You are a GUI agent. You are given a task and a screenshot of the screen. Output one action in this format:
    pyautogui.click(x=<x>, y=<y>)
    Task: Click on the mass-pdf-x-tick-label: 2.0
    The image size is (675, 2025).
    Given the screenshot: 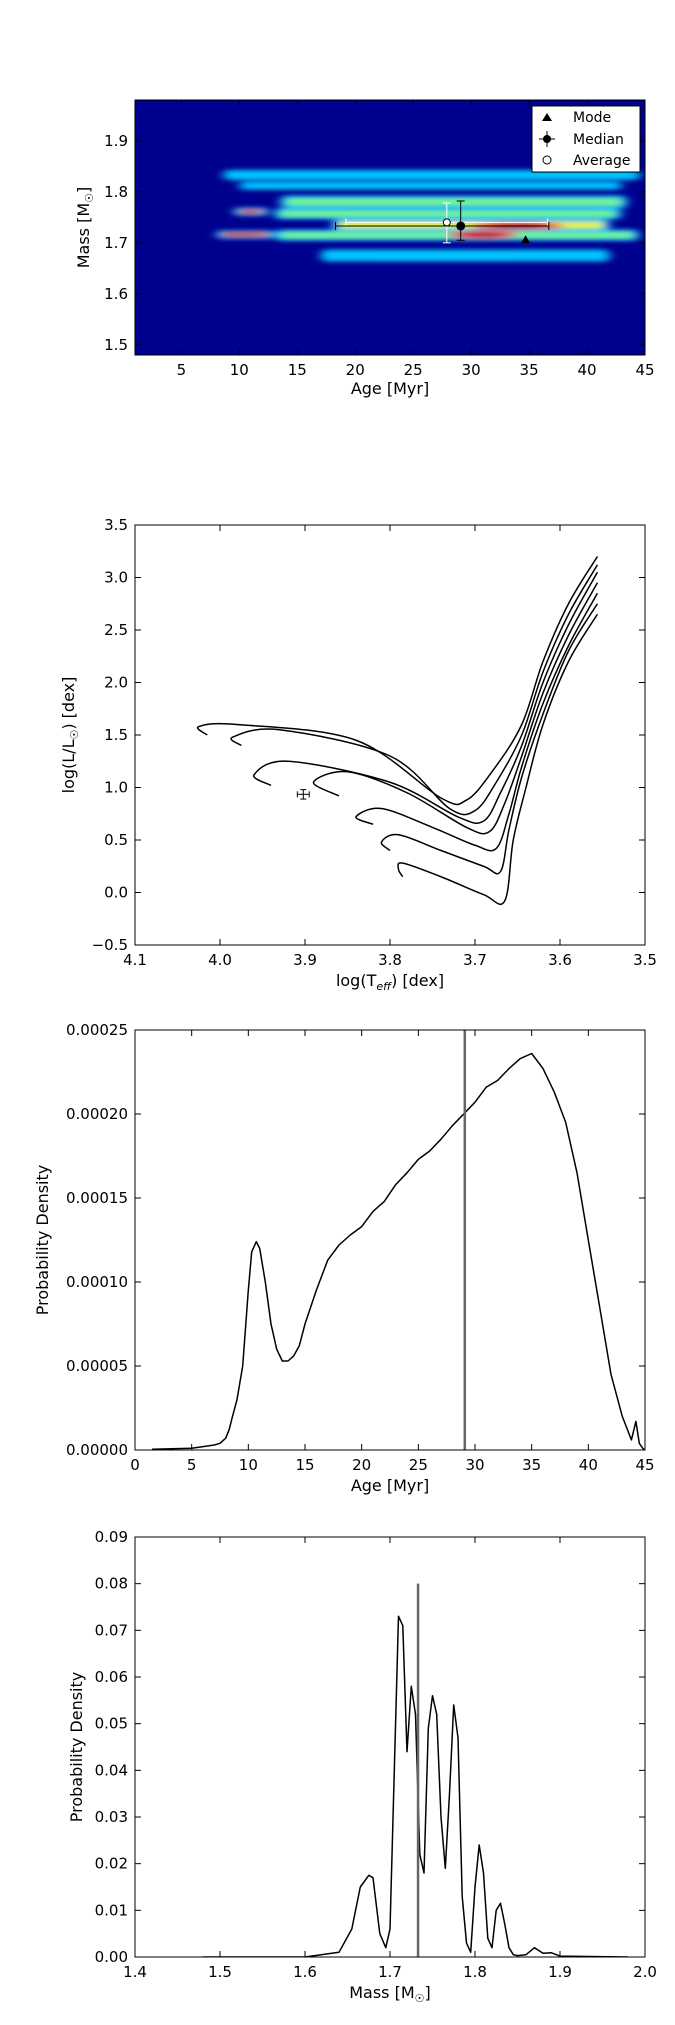 What is the action you would take?
    pyautogui.click(x=645, y=1972)
    